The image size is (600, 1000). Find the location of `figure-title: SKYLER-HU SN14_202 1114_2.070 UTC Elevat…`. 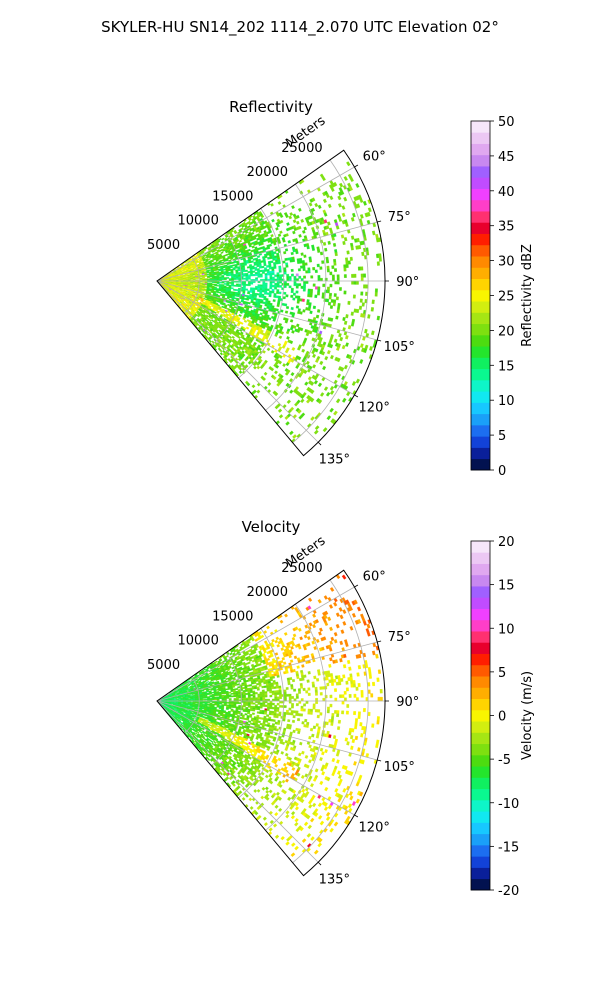

figure-title: SKYLER-HU SN14_202 1114_2.070 UTC Elevat… is located at coordinates (300, 27).